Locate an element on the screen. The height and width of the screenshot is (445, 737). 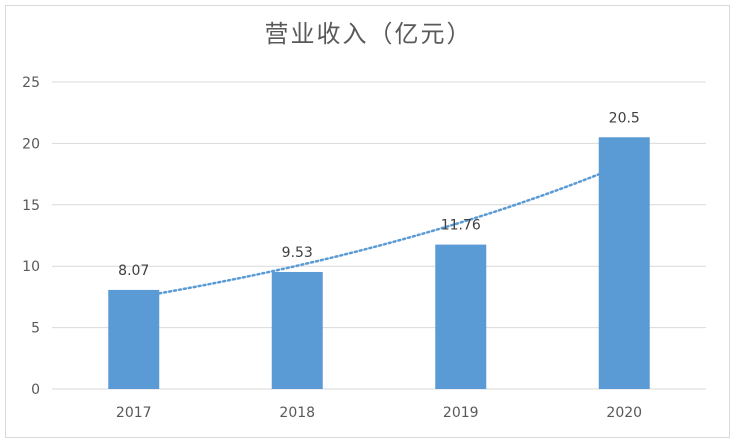
x-axis-ticks: 2017 2018 2019 2020 is located at coordinates (379, 413).